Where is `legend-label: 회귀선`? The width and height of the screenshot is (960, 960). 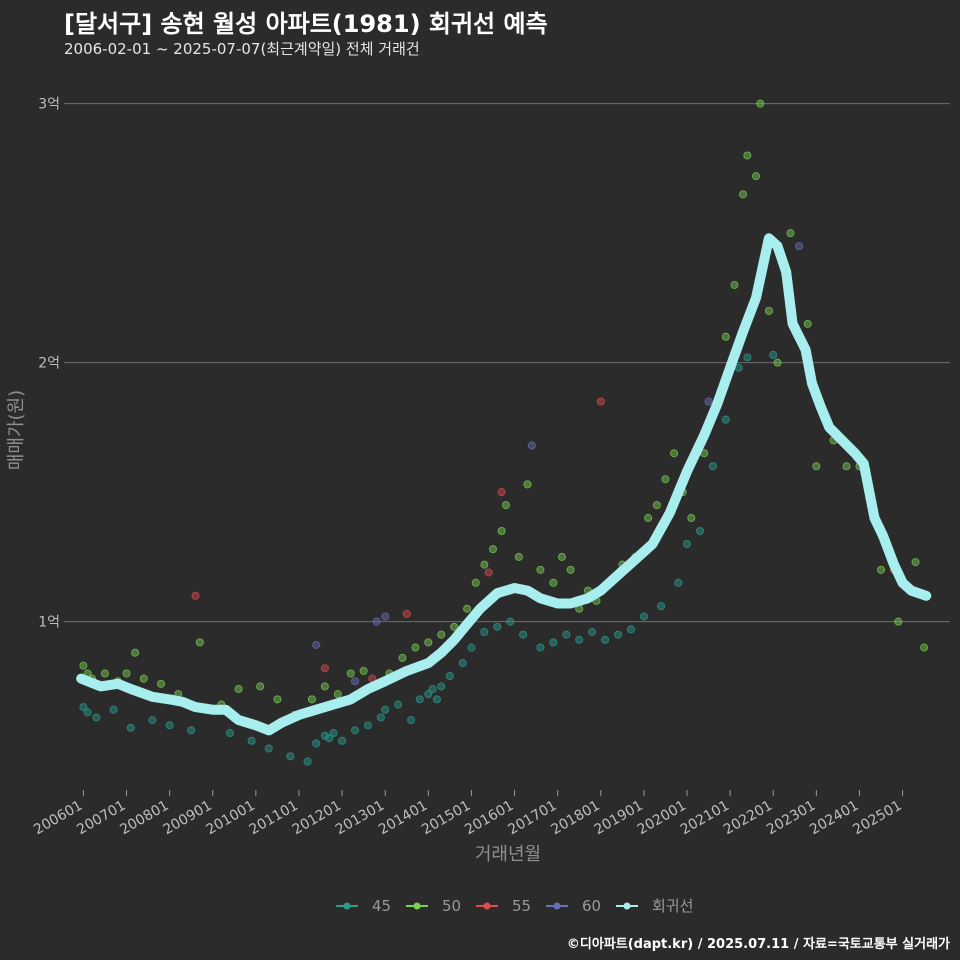
legend-label: 회귀선 is located at coordinates (672, 906).